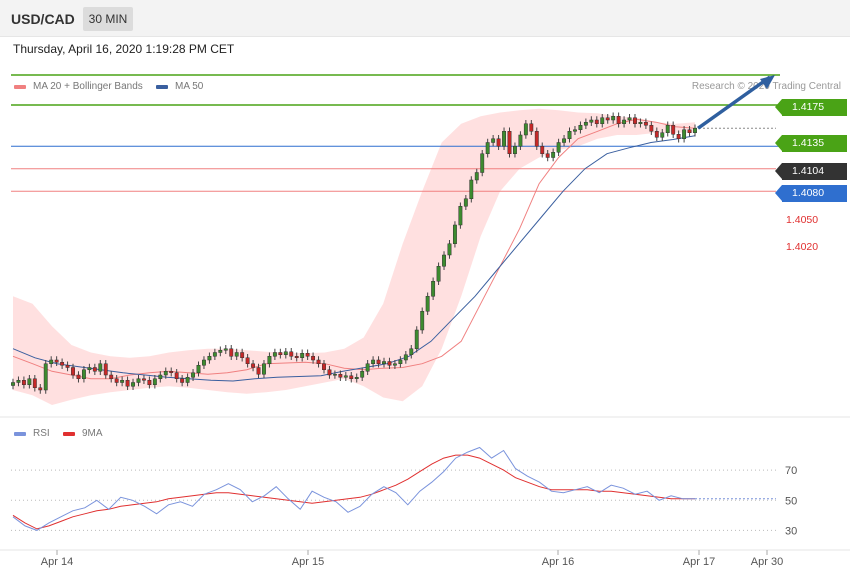 Image resolution: width=850 pixels, height=576 pixels. I want to click on ma50-swatch, so click(162, 86).